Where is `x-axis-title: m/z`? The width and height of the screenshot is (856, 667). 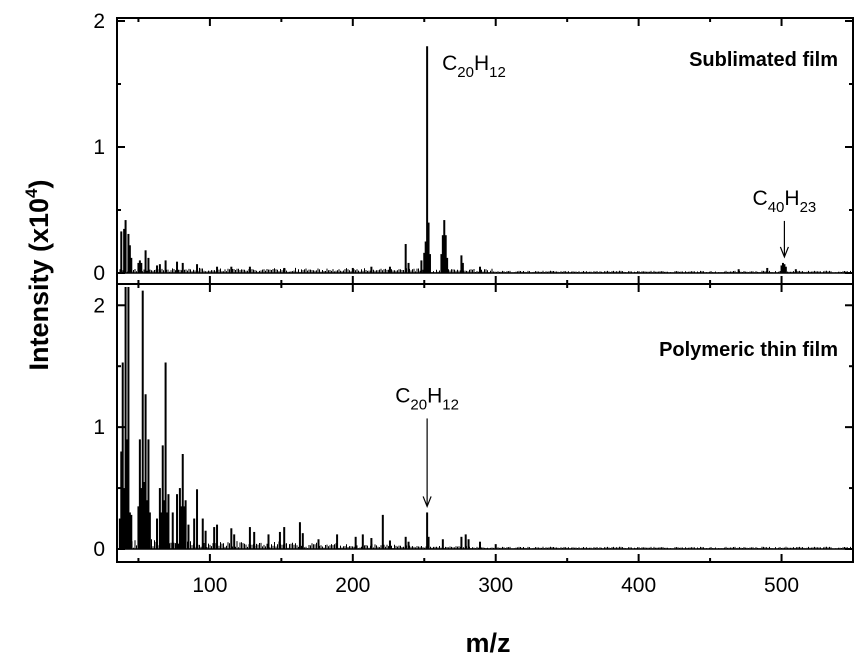 x-axis-title: m/z is located at coordinates (487, 643).